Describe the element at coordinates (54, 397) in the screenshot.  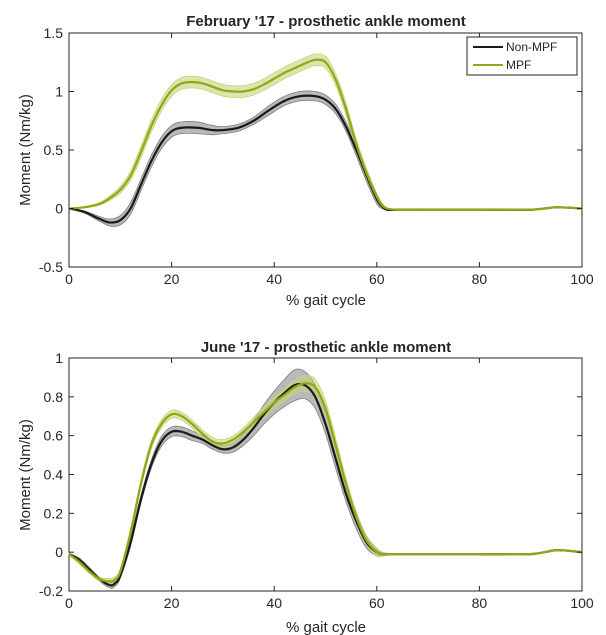
I see `y-tick-label: 0.8` at that location.